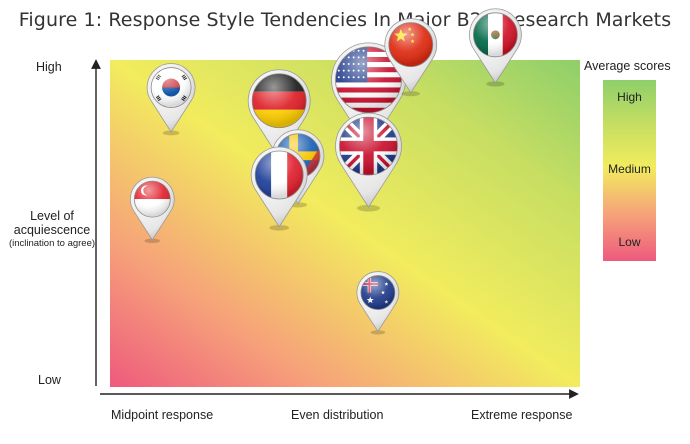 This screenshot has width=690, height=444. Describe the element at coordinates (49, 67) in the screenshot. I see `y-axis-high-label: High` at that location.